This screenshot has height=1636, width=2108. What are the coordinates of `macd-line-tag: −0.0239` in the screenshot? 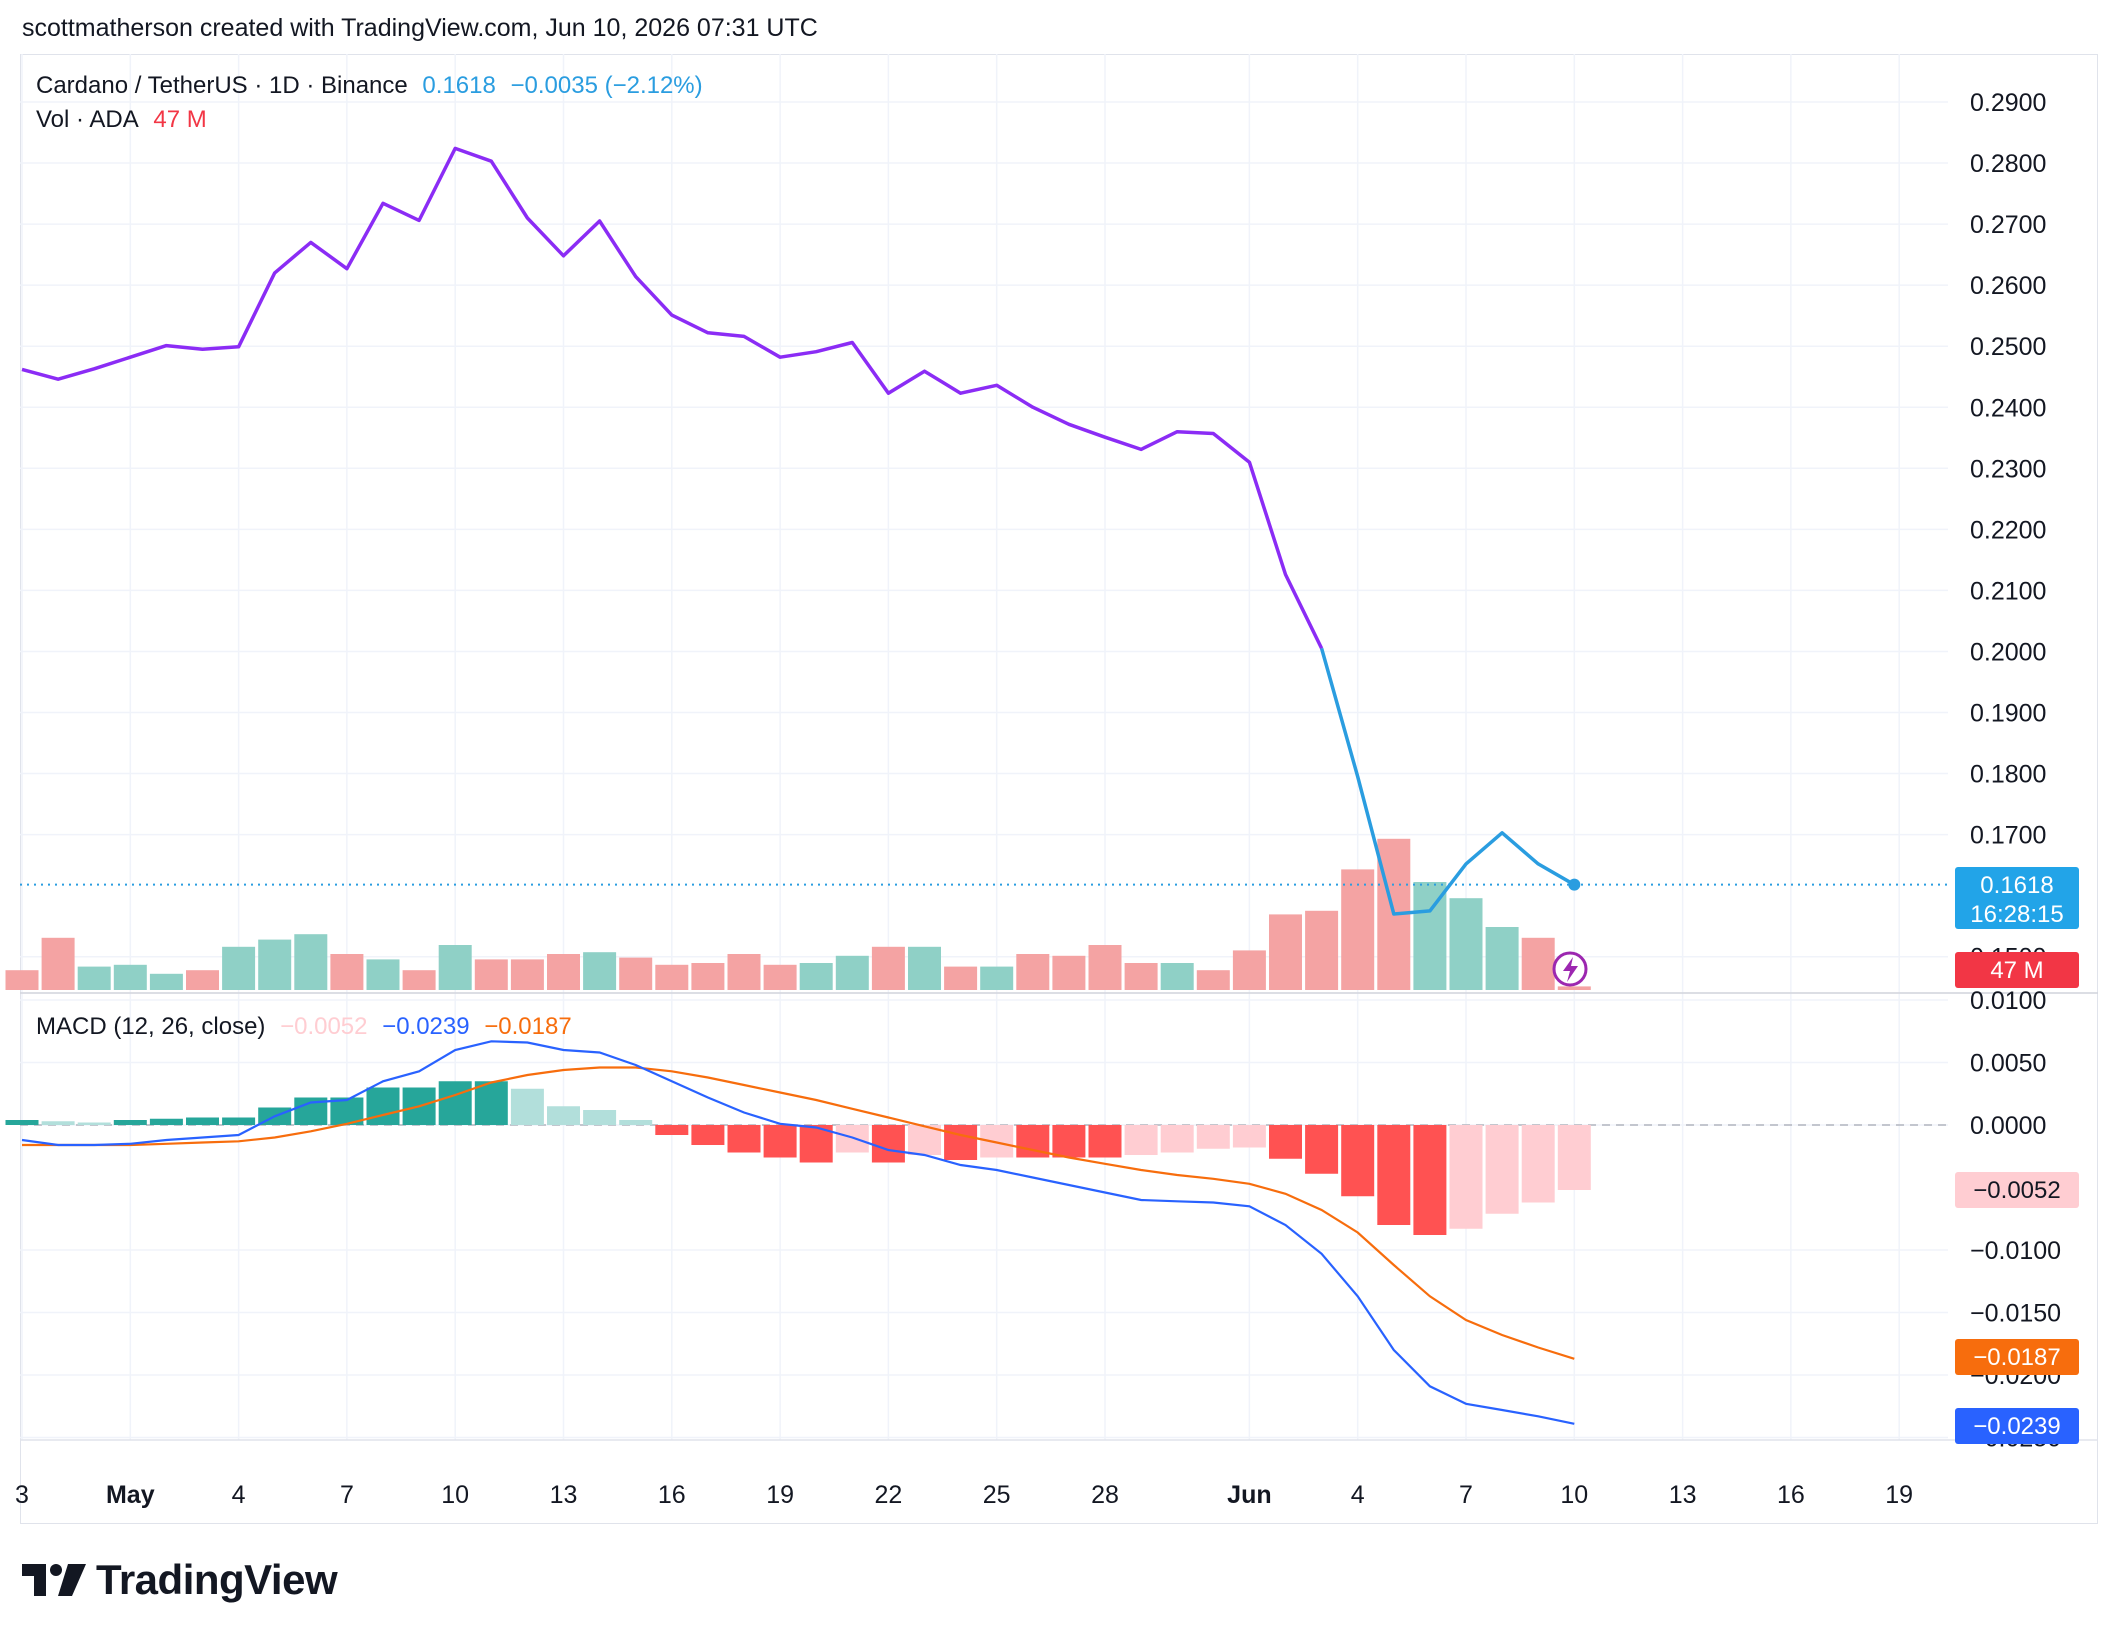 It's located at (2017, 1426).